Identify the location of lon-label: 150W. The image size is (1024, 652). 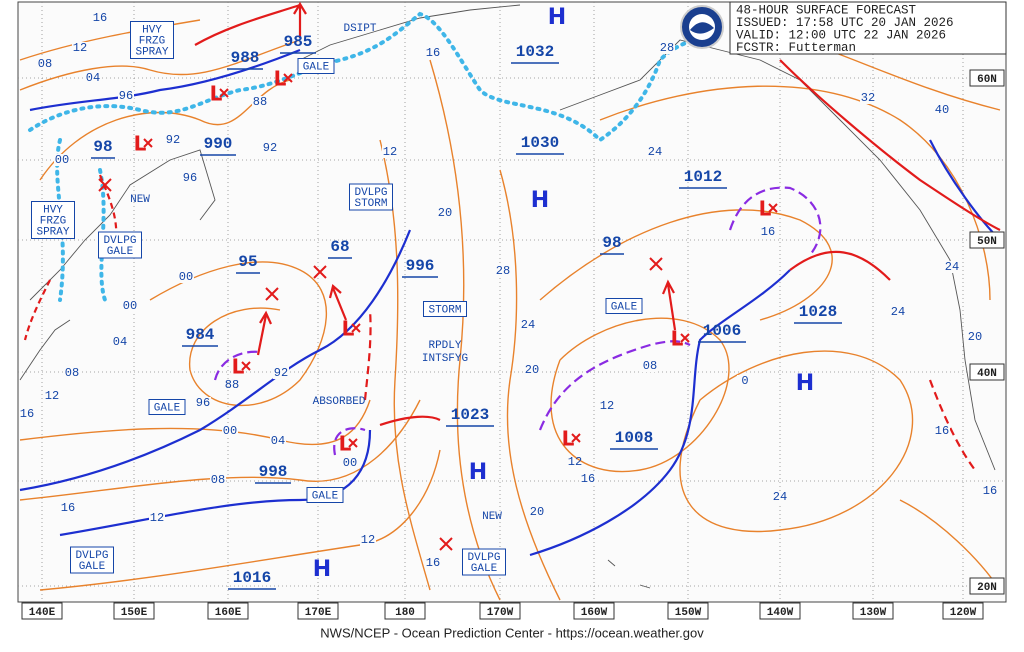
(688, 613).